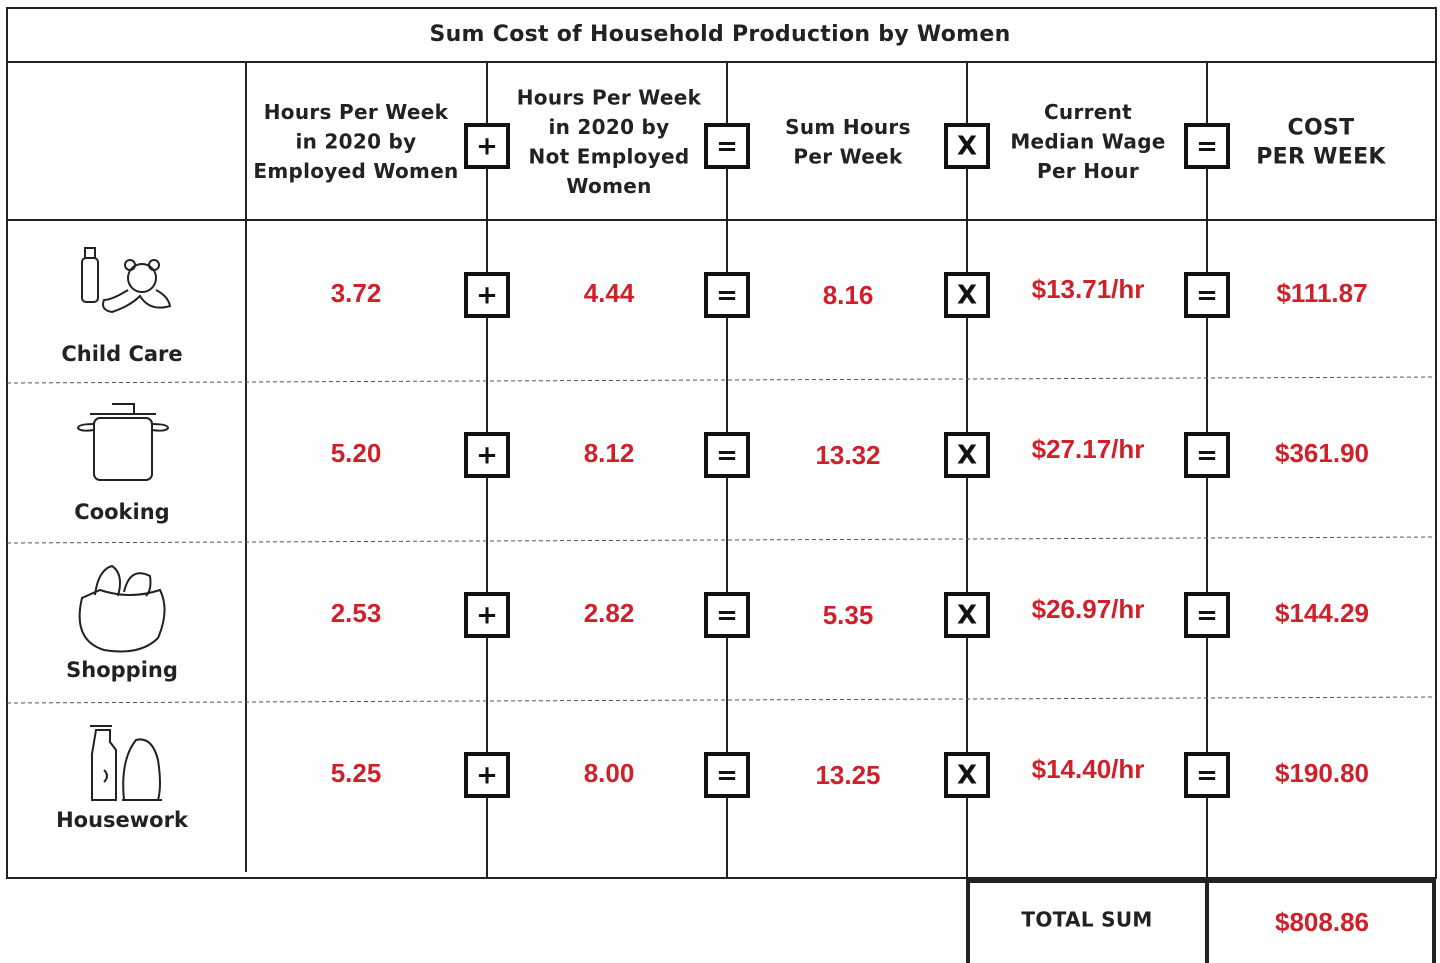  Describe the element at coordinates (609, 453) in the screenshot. I see `cell-value: 8.12` at that location.